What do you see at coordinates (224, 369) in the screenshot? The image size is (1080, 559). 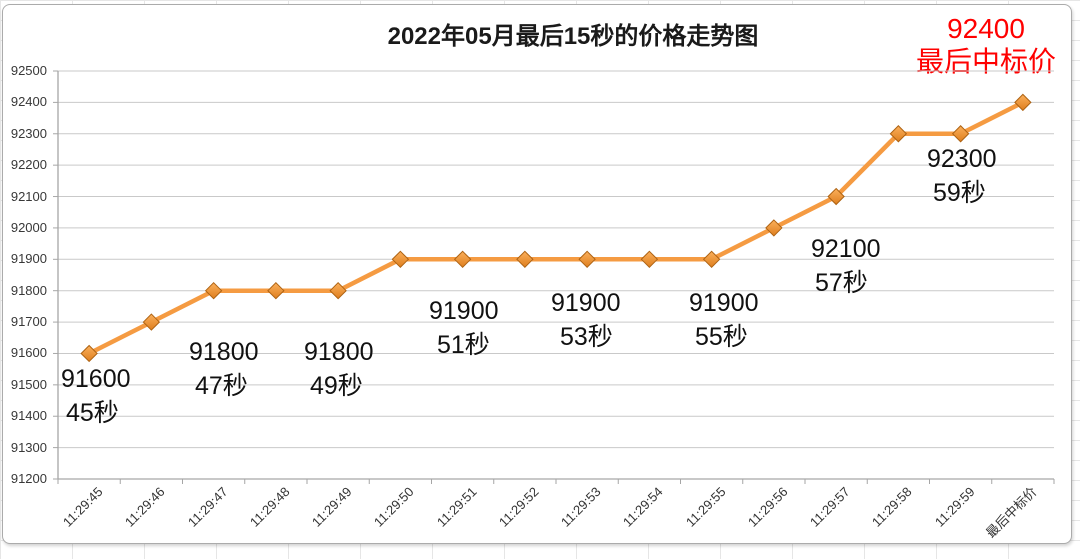 I see `point-label-47s: 91800 47秒` at bounding box center [224, 369].